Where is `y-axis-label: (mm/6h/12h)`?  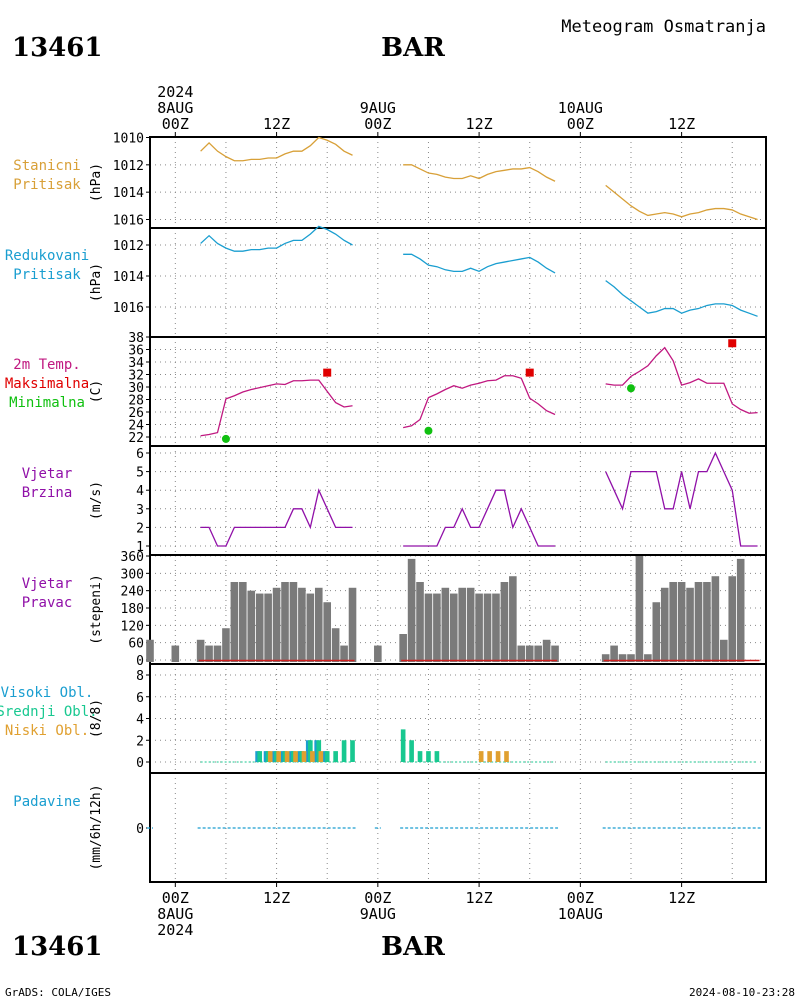
y-axis-label: (mm/6h/12h) is located at coordinates (96, 827).